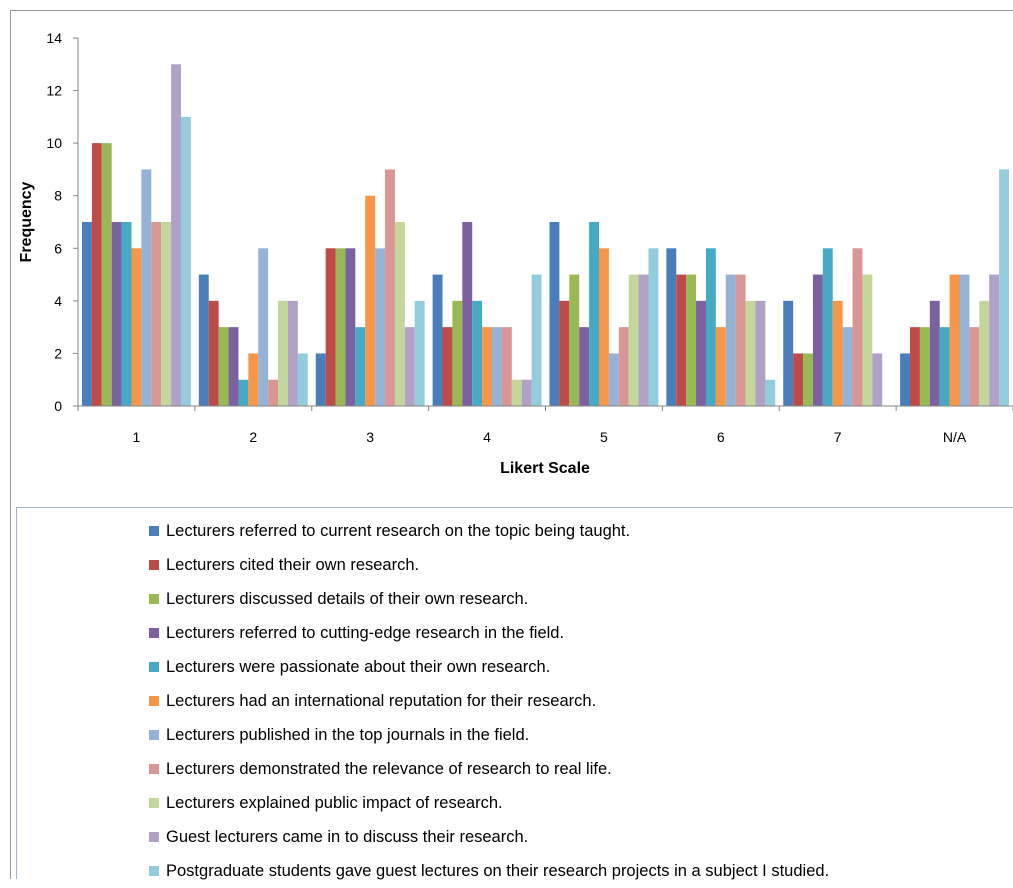  What do you see at coordinates (243, 392) in the screenshot?
I see `bar-s5-c2` at bounding box center [243, 392].